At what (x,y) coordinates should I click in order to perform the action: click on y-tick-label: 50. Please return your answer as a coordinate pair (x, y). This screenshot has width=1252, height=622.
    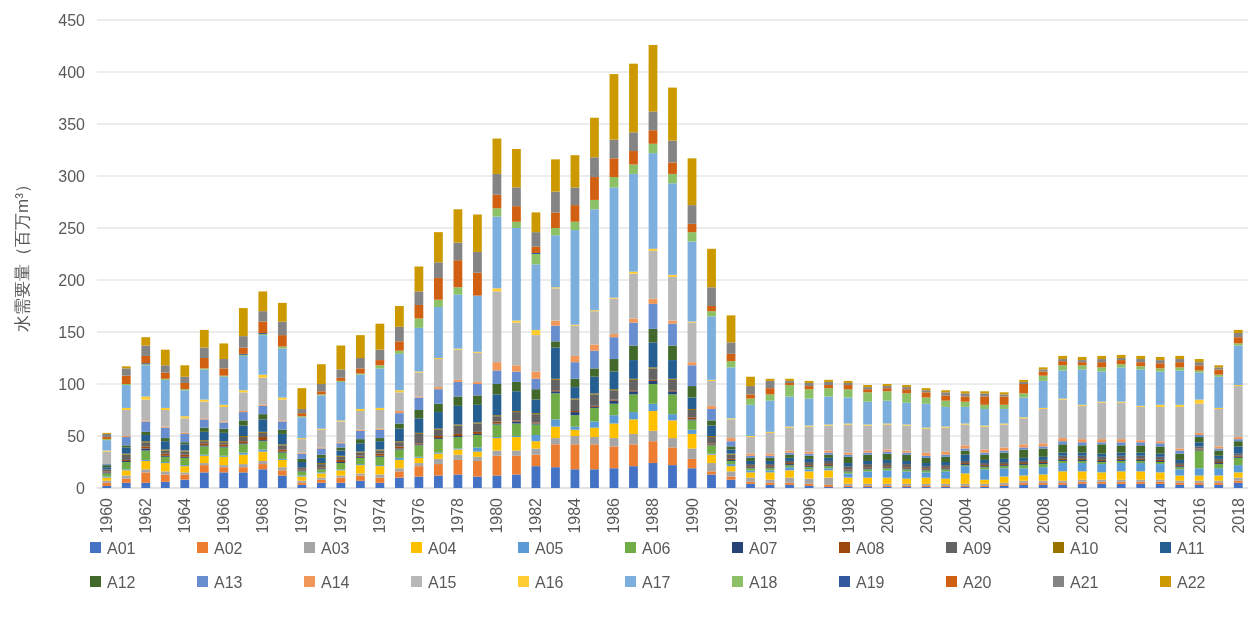
    Looking at the image, I should click on (76, 436).